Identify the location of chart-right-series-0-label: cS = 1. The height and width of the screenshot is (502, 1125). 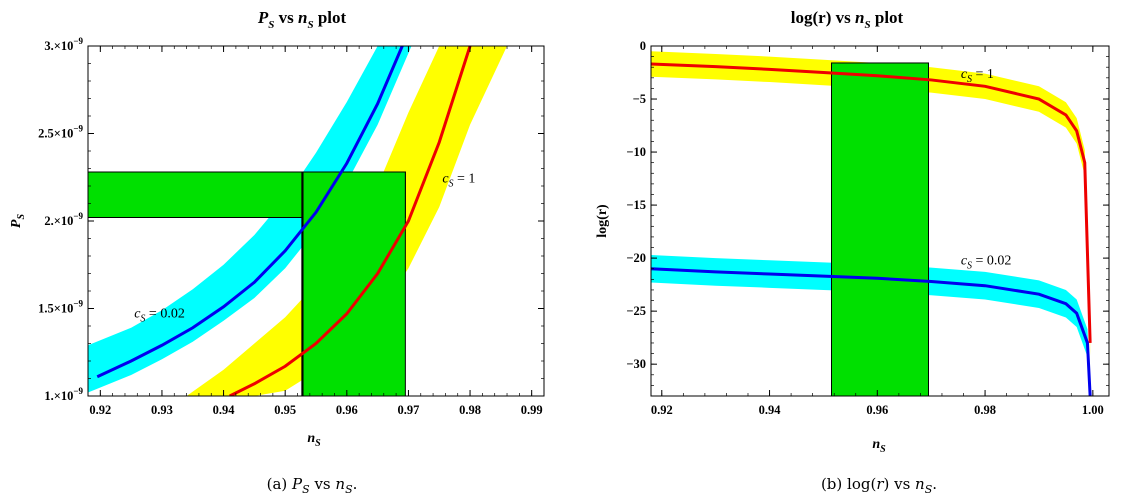
(977, 76).